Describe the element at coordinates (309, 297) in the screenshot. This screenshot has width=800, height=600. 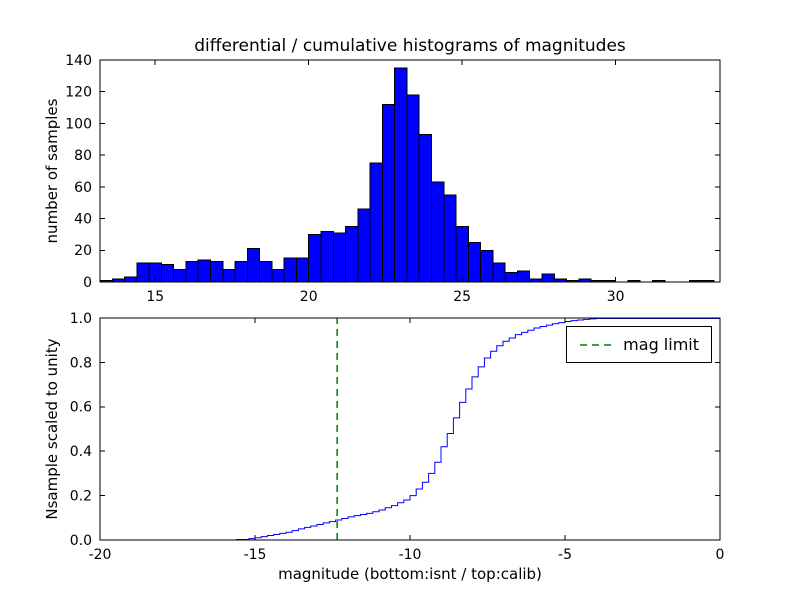
I see `x-tick-label: 20` at that location.